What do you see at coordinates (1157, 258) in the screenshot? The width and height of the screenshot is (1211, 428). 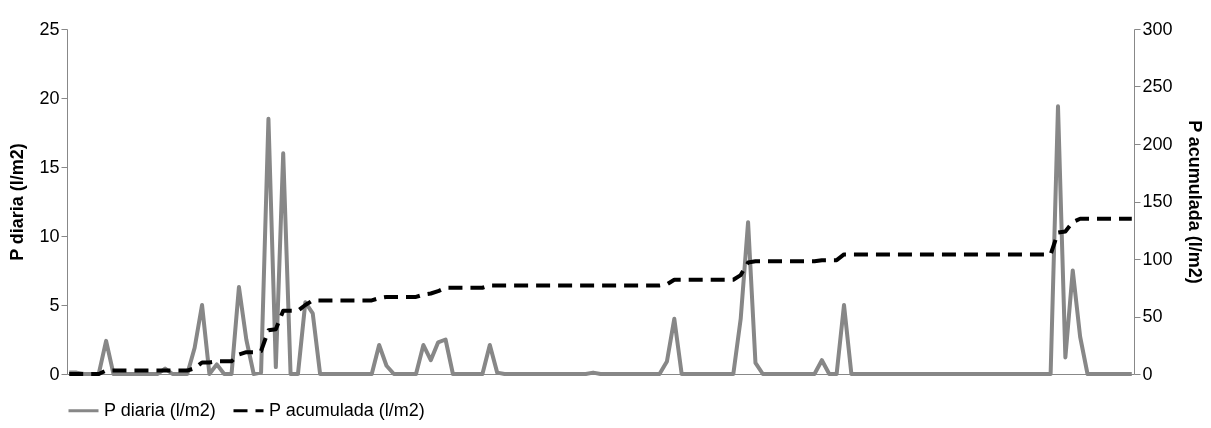 I see `y2-tick-label: 100` at bounding box center [1157, 258].